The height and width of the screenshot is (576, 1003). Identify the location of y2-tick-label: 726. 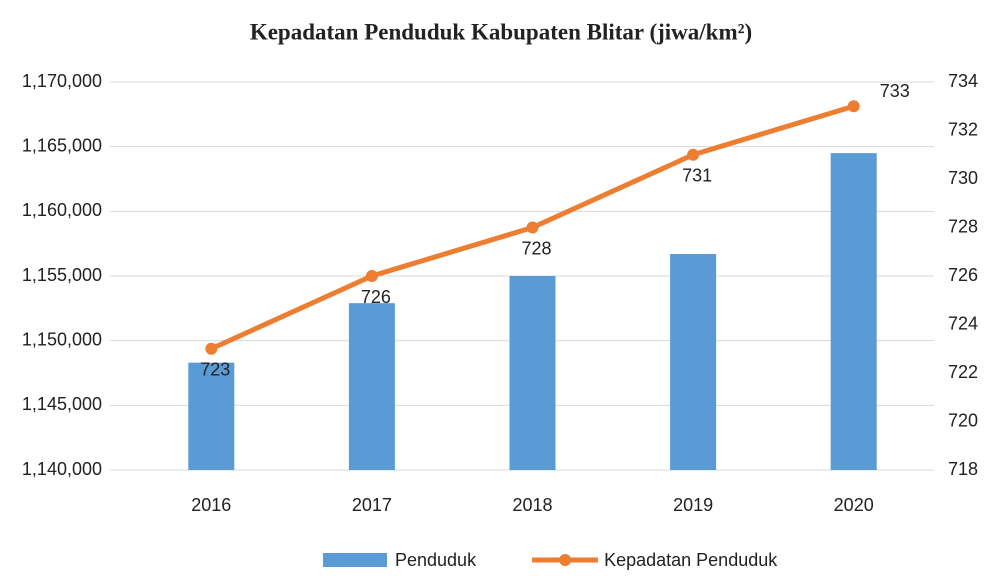
(963, 275).